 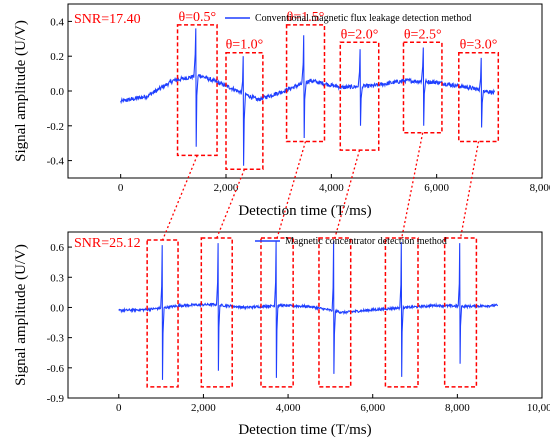 What do you see at coordinates (55, 127) in the screenshot?
I see `y-tick-label: -0.2` at bounding box center [55, 127].